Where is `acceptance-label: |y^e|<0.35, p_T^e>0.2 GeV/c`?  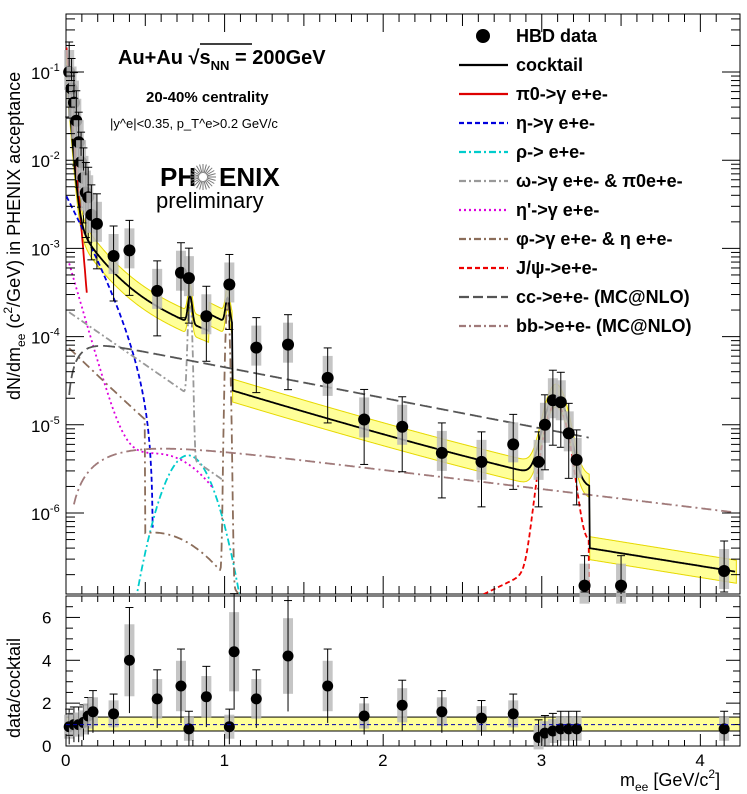
acceptance-label: |y^e|<0.35, p_T^e>0.2 GeV/c is located at coordinates (194, 123).